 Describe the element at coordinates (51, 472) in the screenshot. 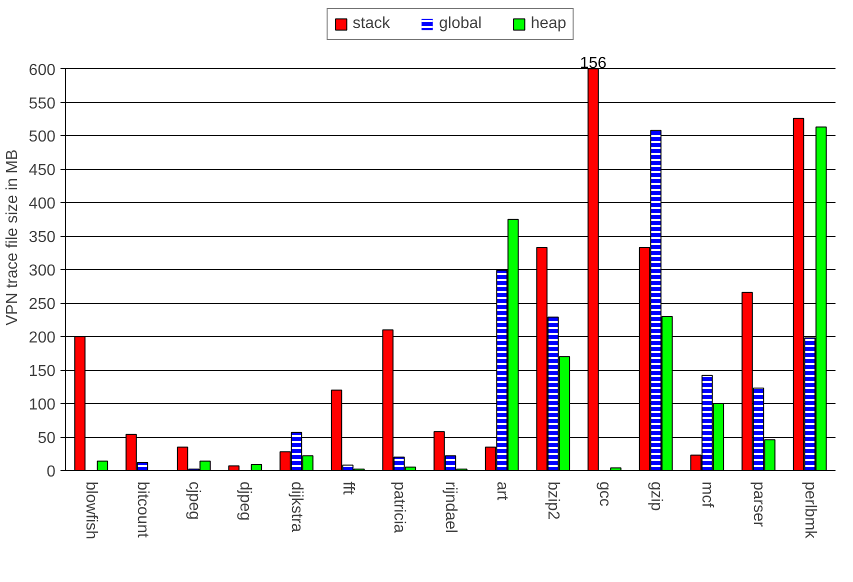

I see `y-tick-label: 0` at that location.